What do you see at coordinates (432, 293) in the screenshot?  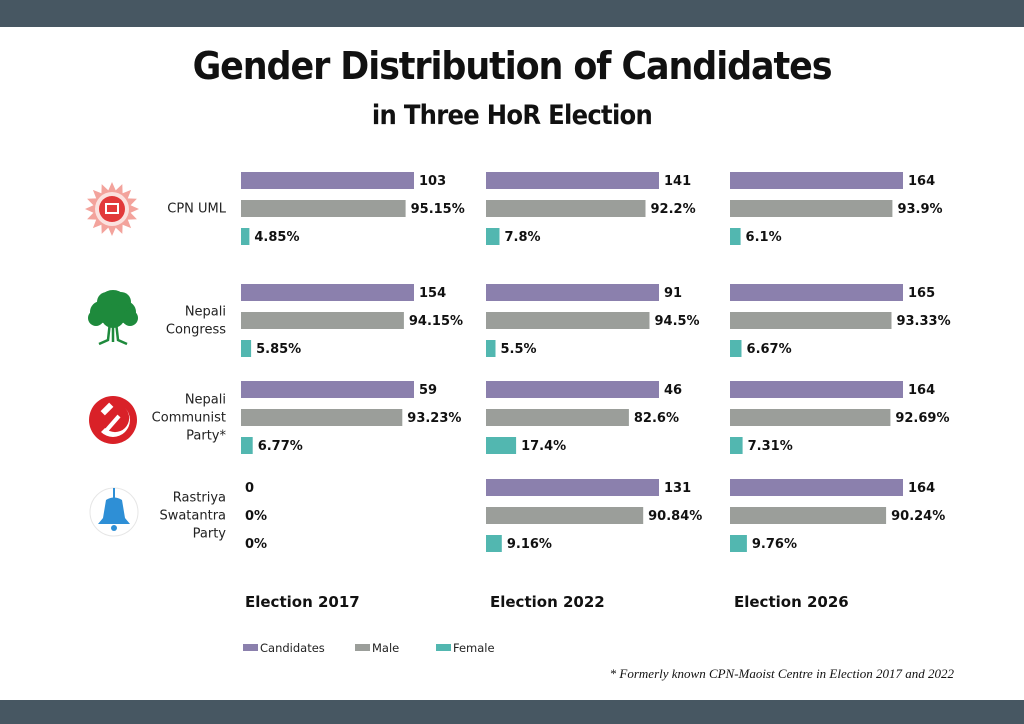 I see `value-label-candidates: 154` at bounding box center [432, 293].